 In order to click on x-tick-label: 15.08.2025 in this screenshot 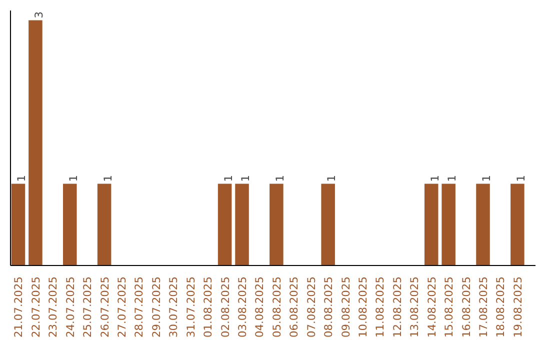, I will do `click(449, 307)`.